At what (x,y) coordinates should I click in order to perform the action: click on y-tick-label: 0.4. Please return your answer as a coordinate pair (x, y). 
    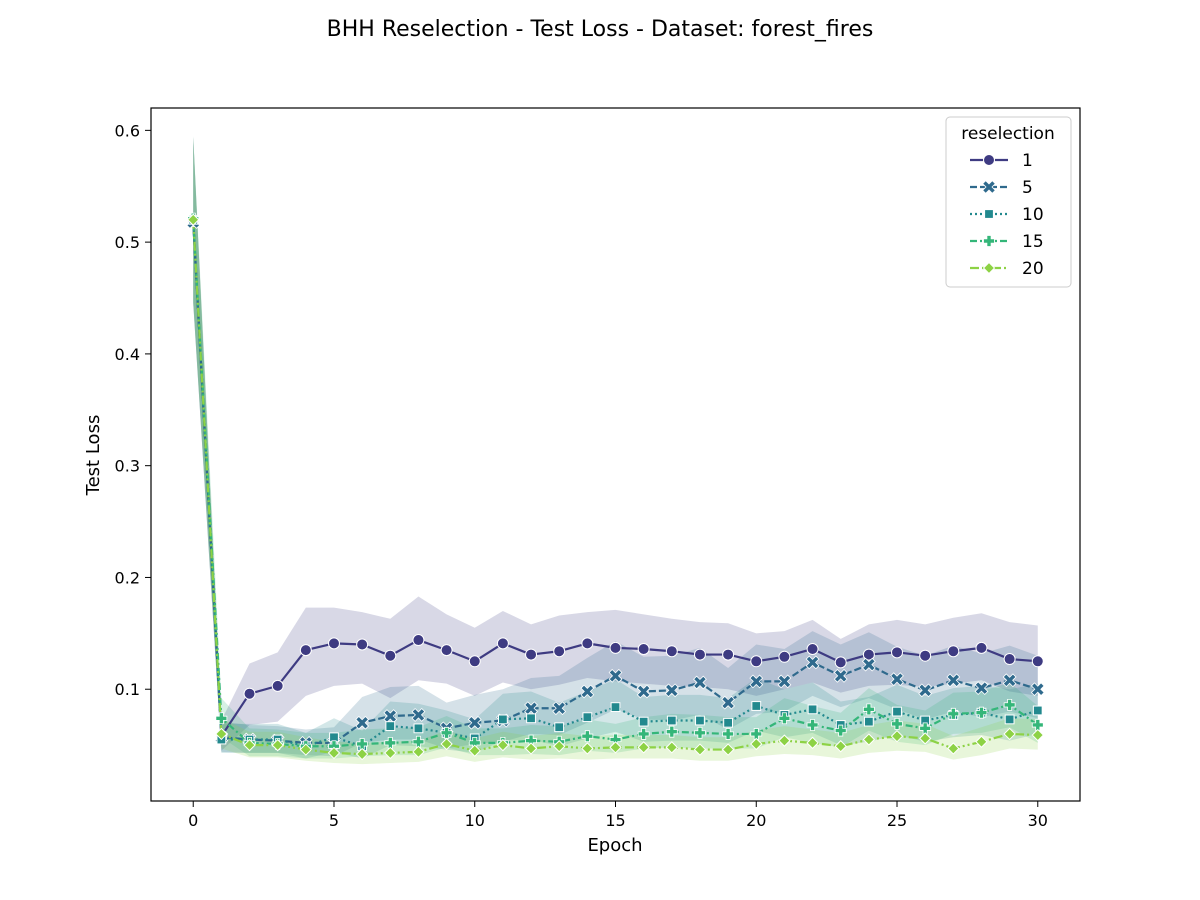
    Looking at the image, I should click on (127, 354).